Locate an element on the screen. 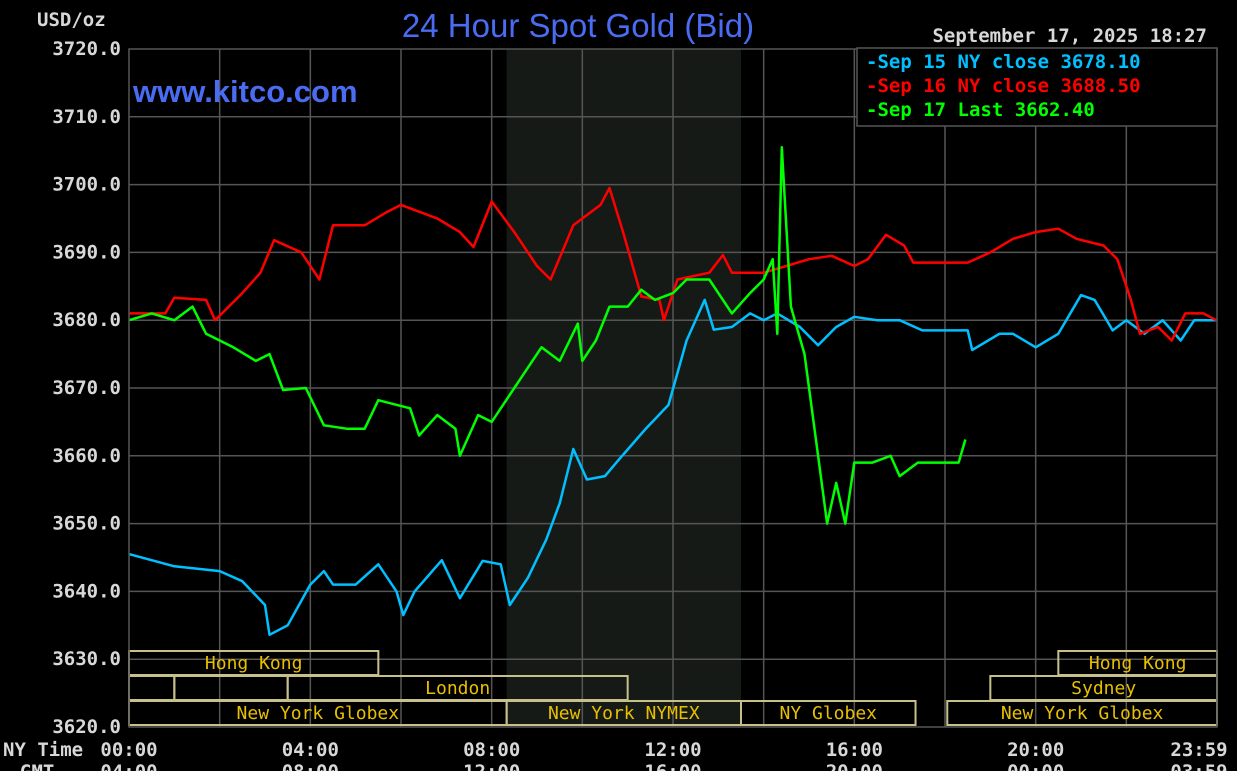 This screenshot has height=771, width=1237. y-tick-label: 3670.0 is located at coordinates (86, 388).